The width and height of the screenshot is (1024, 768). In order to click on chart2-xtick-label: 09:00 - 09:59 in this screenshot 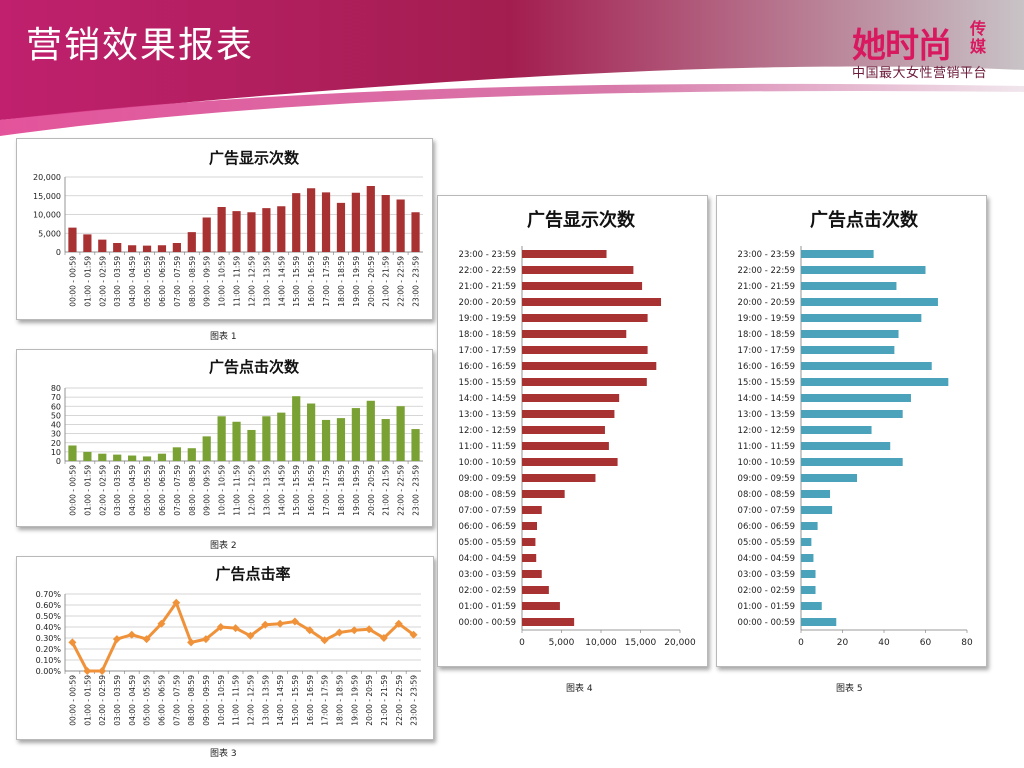, I will do `click(207, 490)`.